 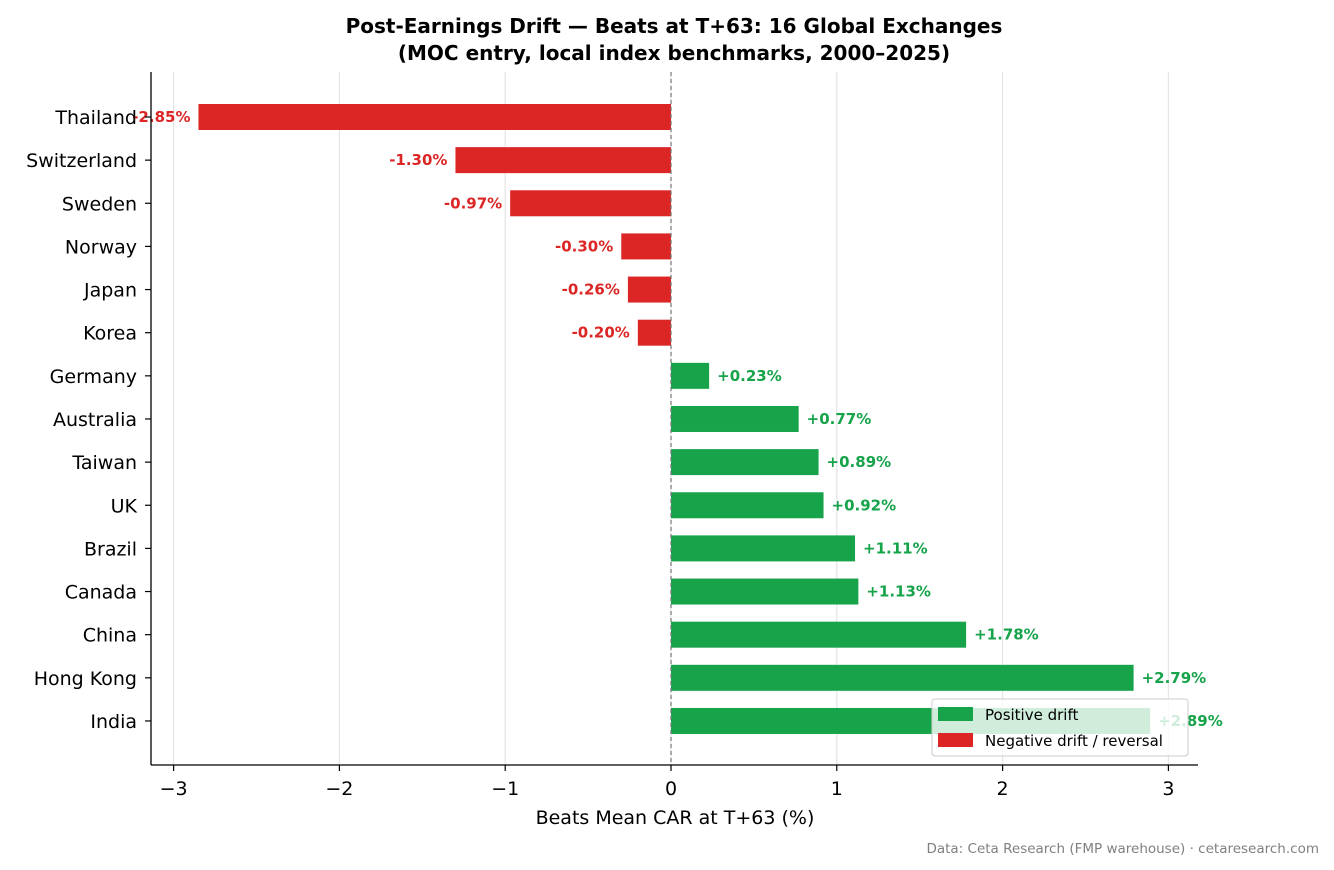 I want to click on x-tick-label: −3, so click(x=174, y=789).